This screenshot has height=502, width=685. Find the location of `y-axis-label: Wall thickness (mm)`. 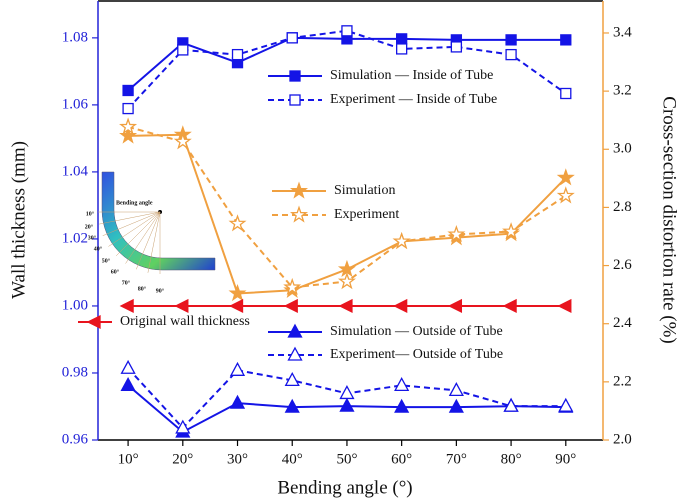

y-axis-label: Wall thickness (mm) is located at coordinates (18, 220).